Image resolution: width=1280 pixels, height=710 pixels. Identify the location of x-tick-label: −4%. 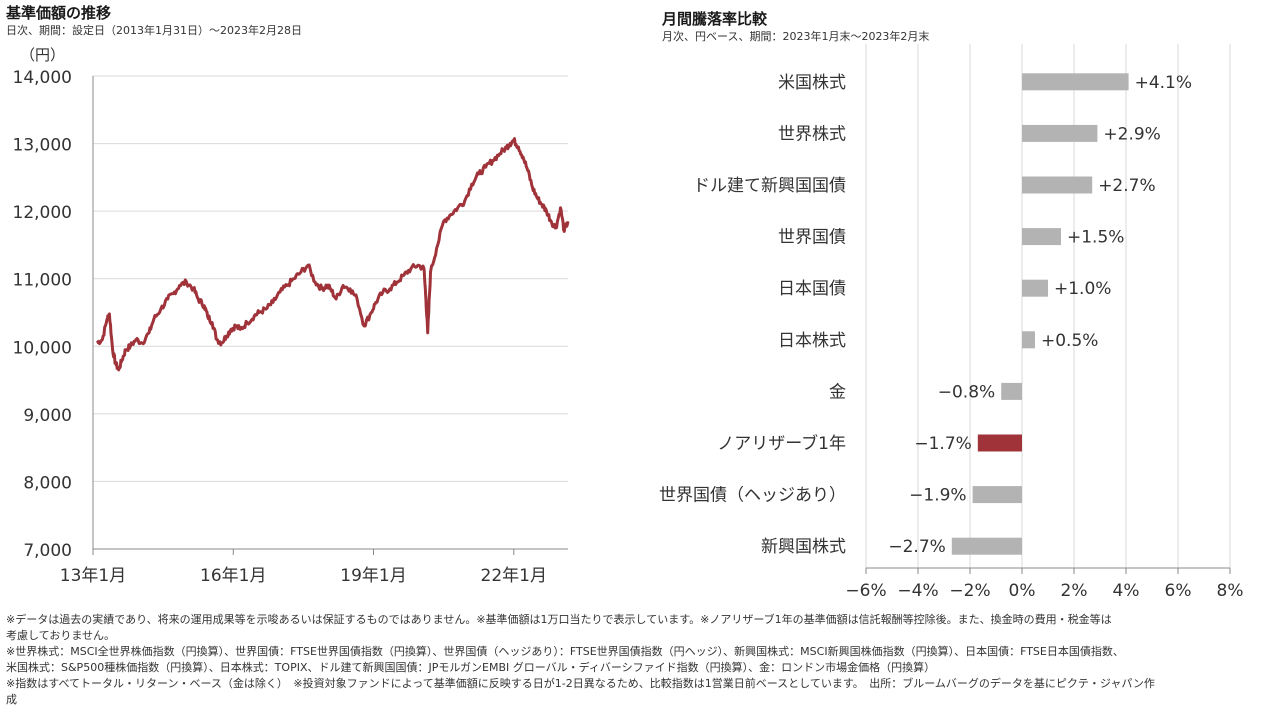
(917, 591).